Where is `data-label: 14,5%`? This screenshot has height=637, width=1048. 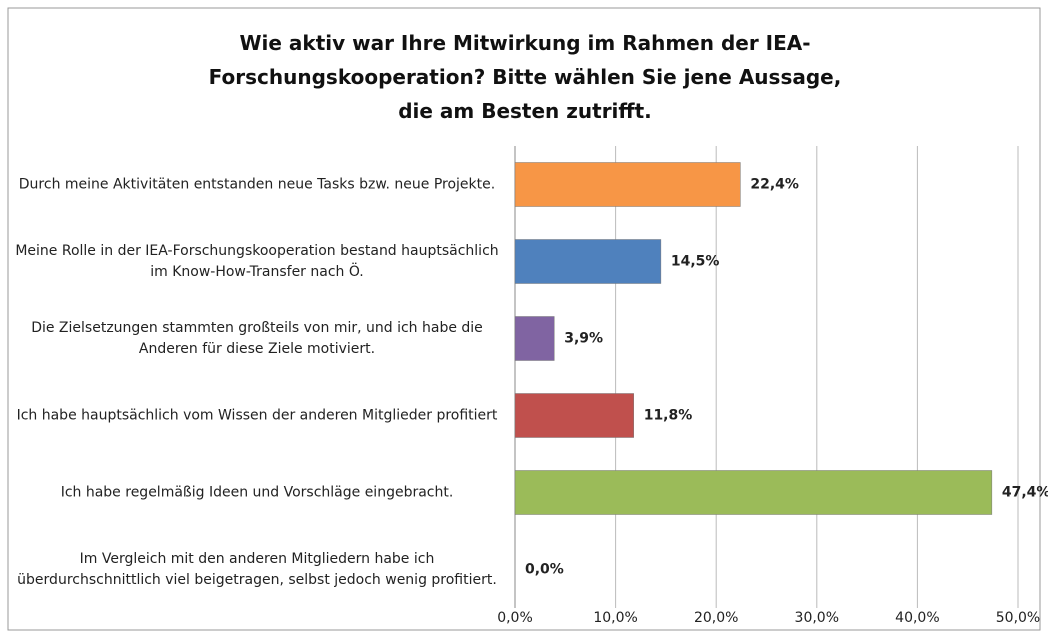 data-label: 14,5% is located at coordinates (695, 262).